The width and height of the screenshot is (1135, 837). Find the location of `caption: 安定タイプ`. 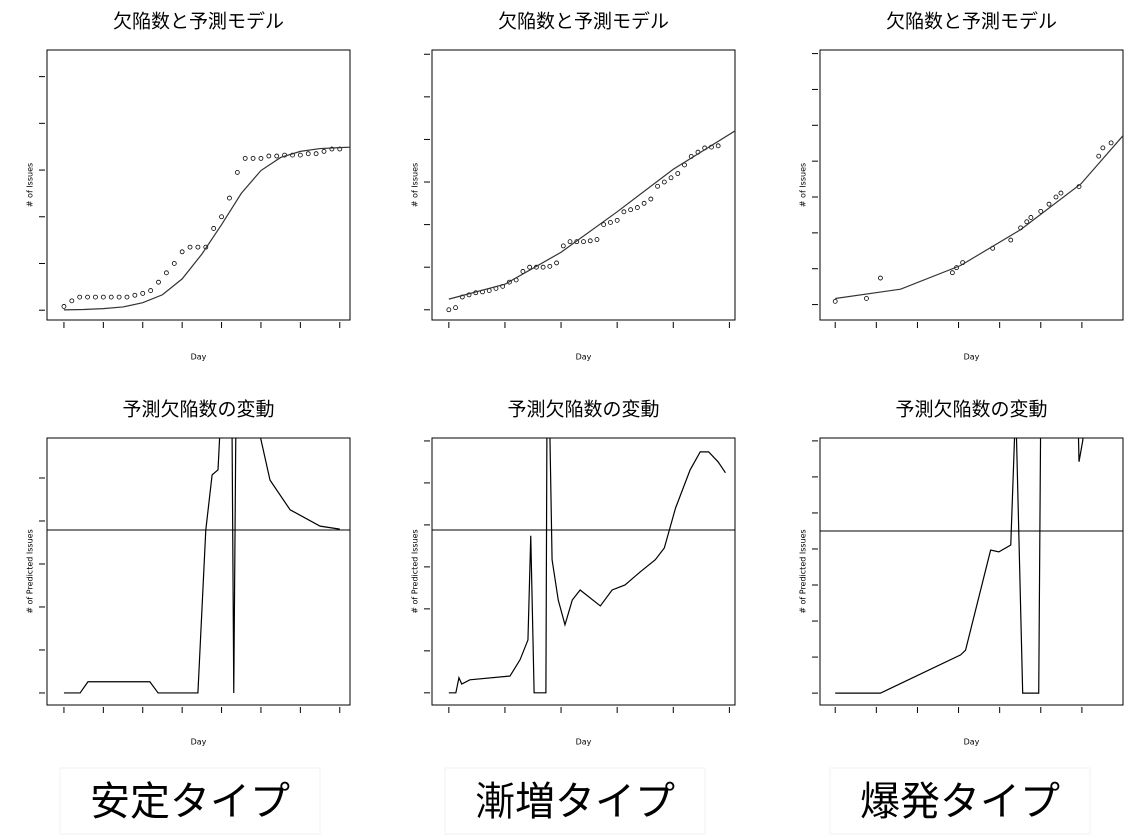

caption: 安定タイプ is located at coordinates (190, 802).